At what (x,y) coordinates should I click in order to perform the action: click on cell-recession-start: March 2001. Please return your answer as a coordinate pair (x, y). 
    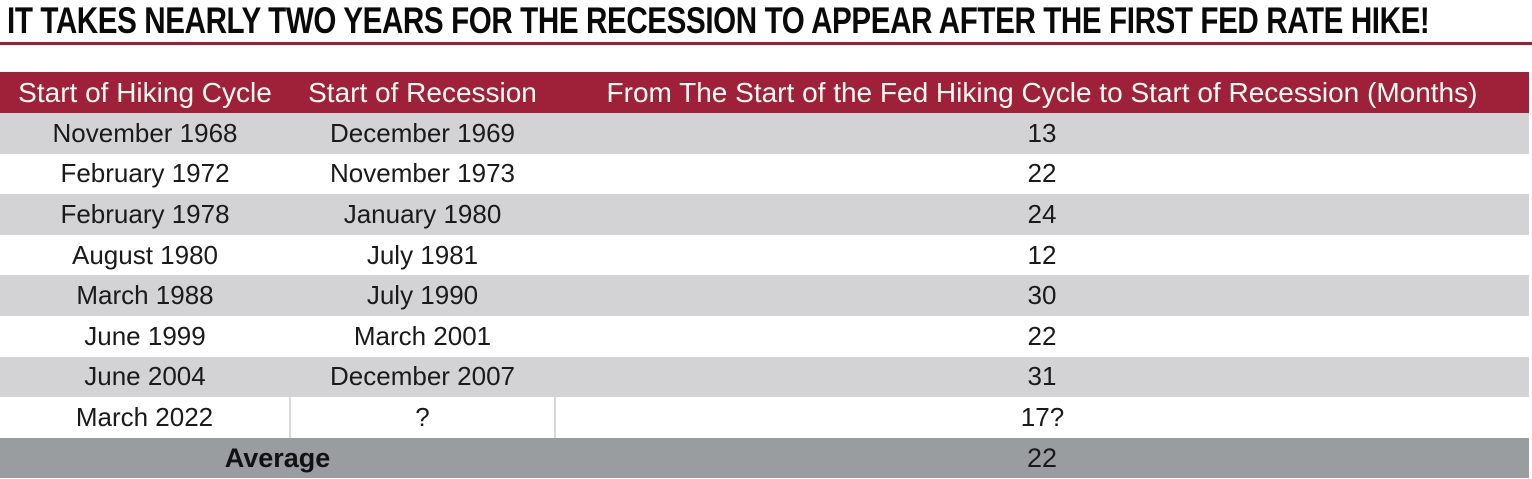
    Looking at the image, I should click on (422, 336).